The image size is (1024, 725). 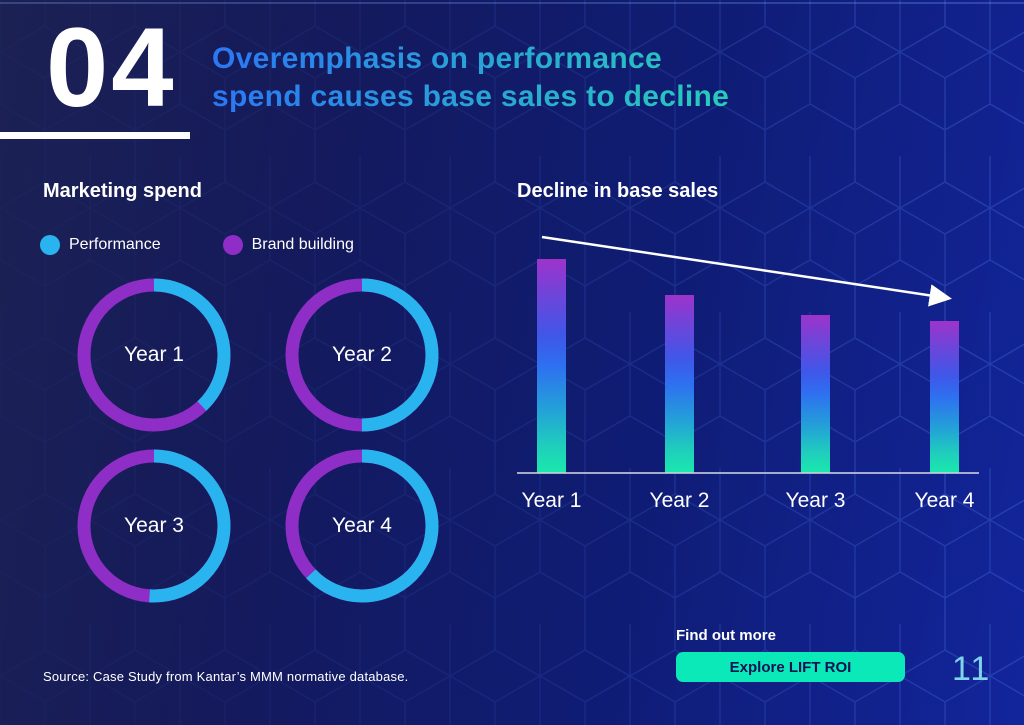 I want to click on marketing-spend-heading: Marketing spend, so click(x=122, y=191).